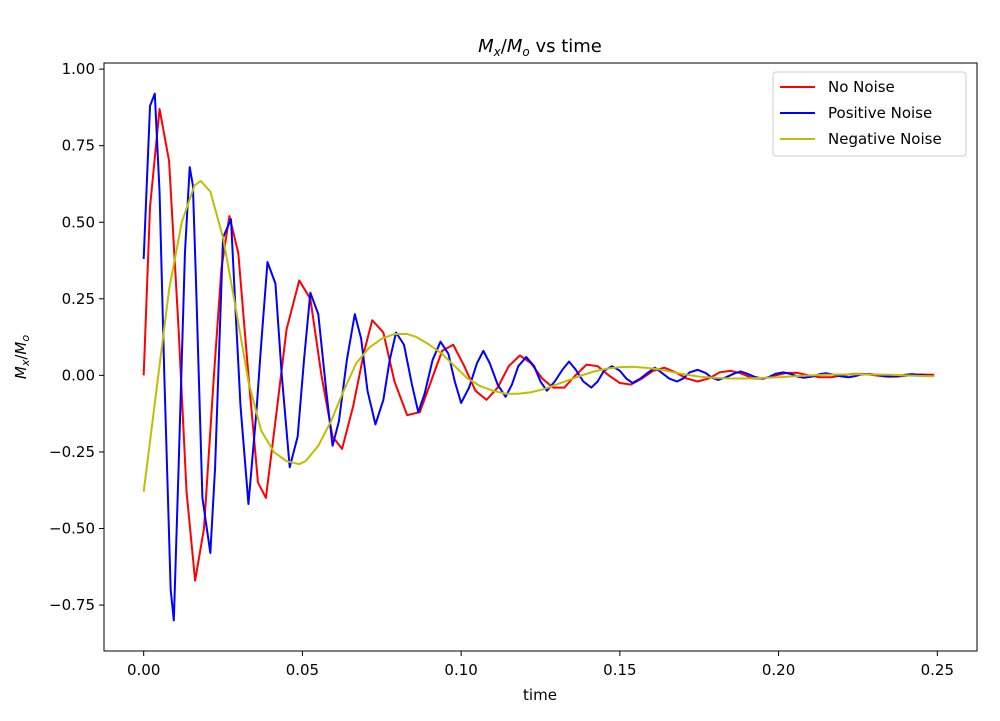 This screenshot has width=1000, height=721. I want to click on y-tick-label: 0.25, so click(78, 299).